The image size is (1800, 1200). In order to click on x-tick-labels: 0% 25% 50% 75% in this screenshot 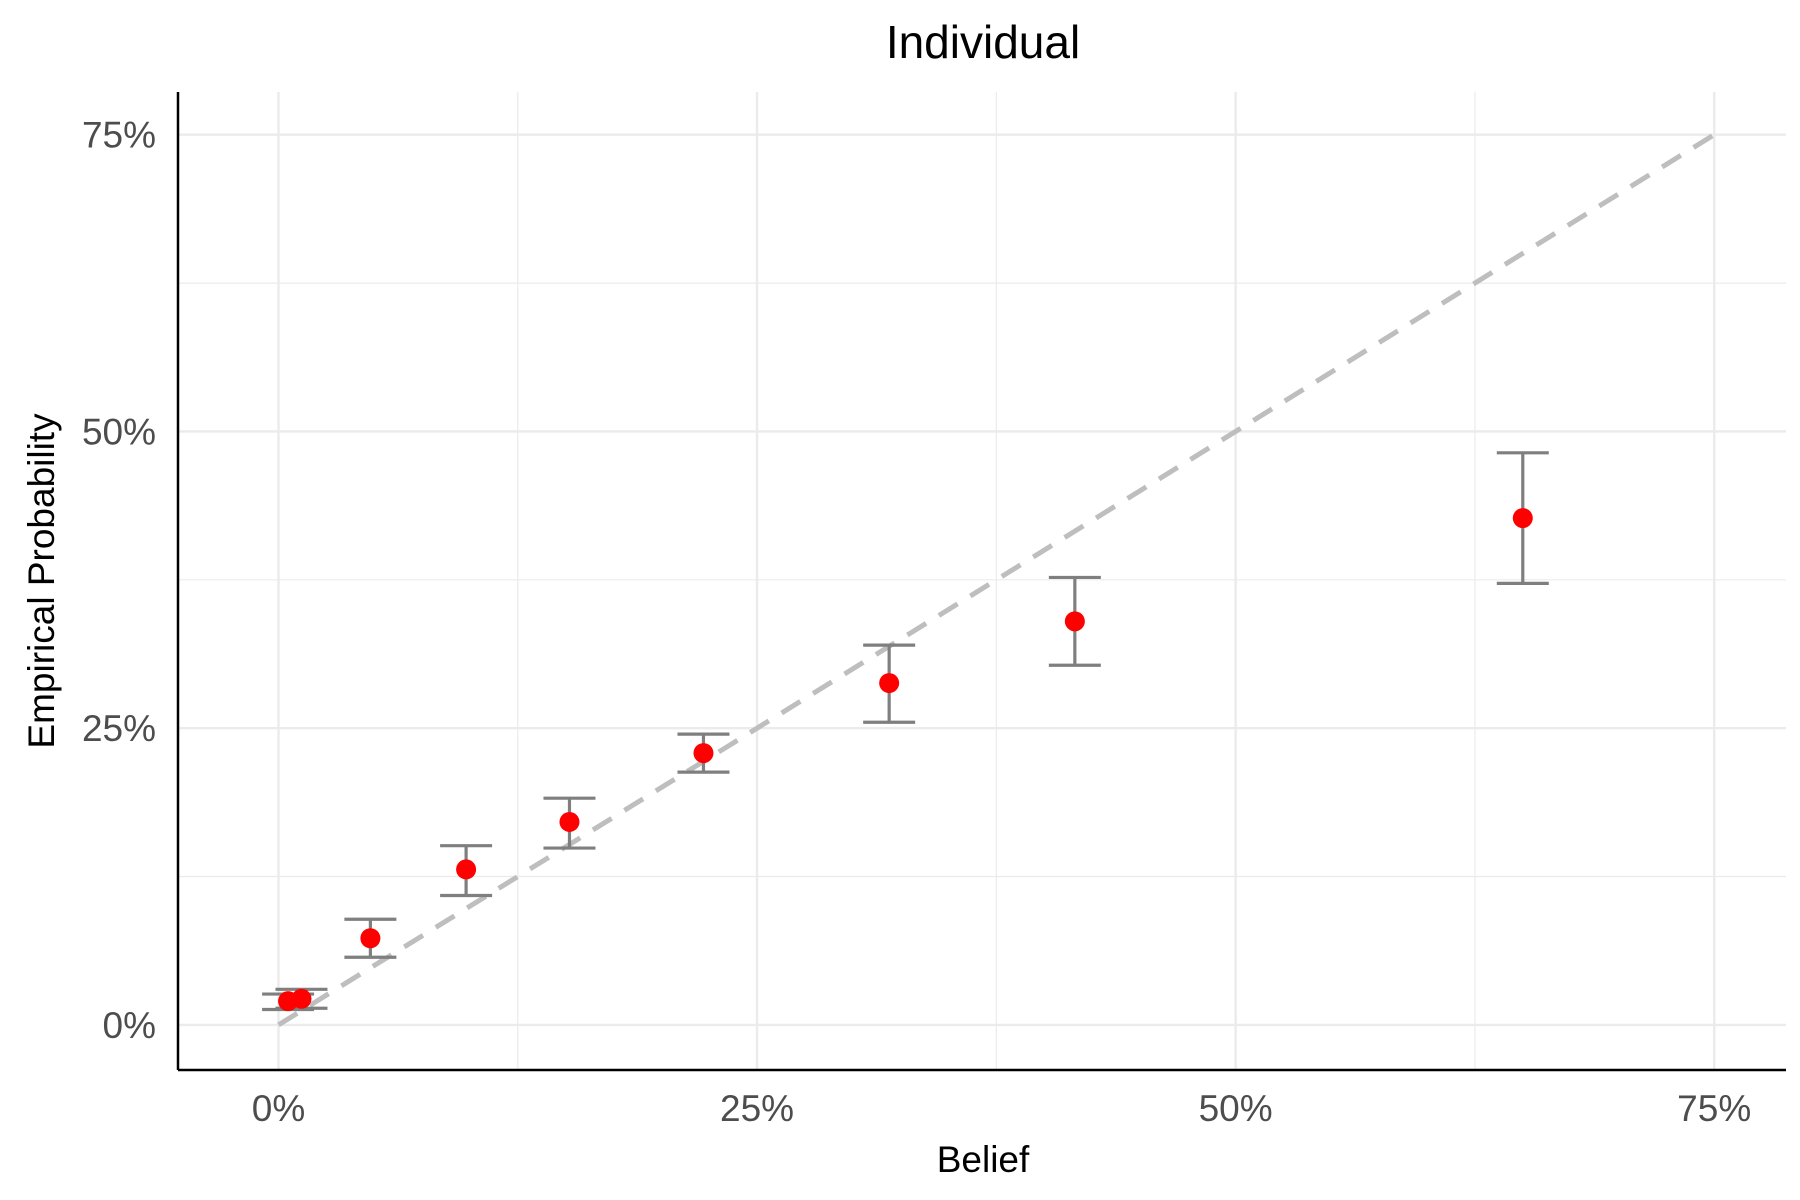, I will do `click(1001, 1108)`.